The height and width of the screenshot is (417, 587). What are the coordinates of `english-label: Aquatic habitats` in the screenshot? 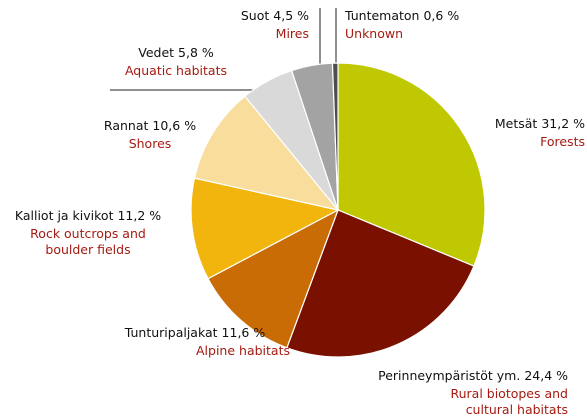 It's located at (176, 70).